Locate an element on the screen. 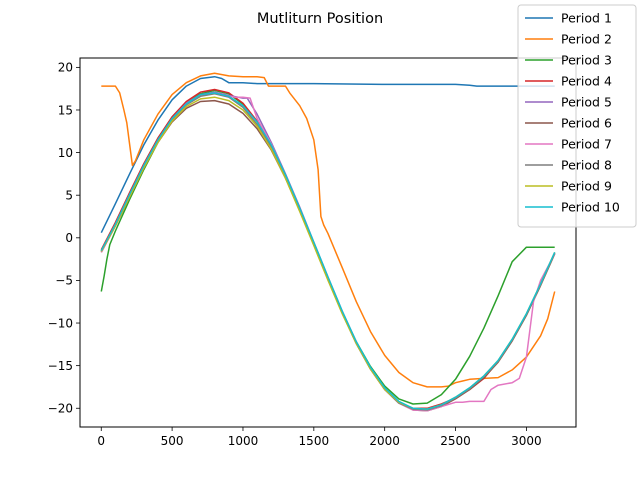 Image resolution: width=640 pixels, height=480 pixels. legend-label-3: Period 3 is located at coordinates (586, 60).